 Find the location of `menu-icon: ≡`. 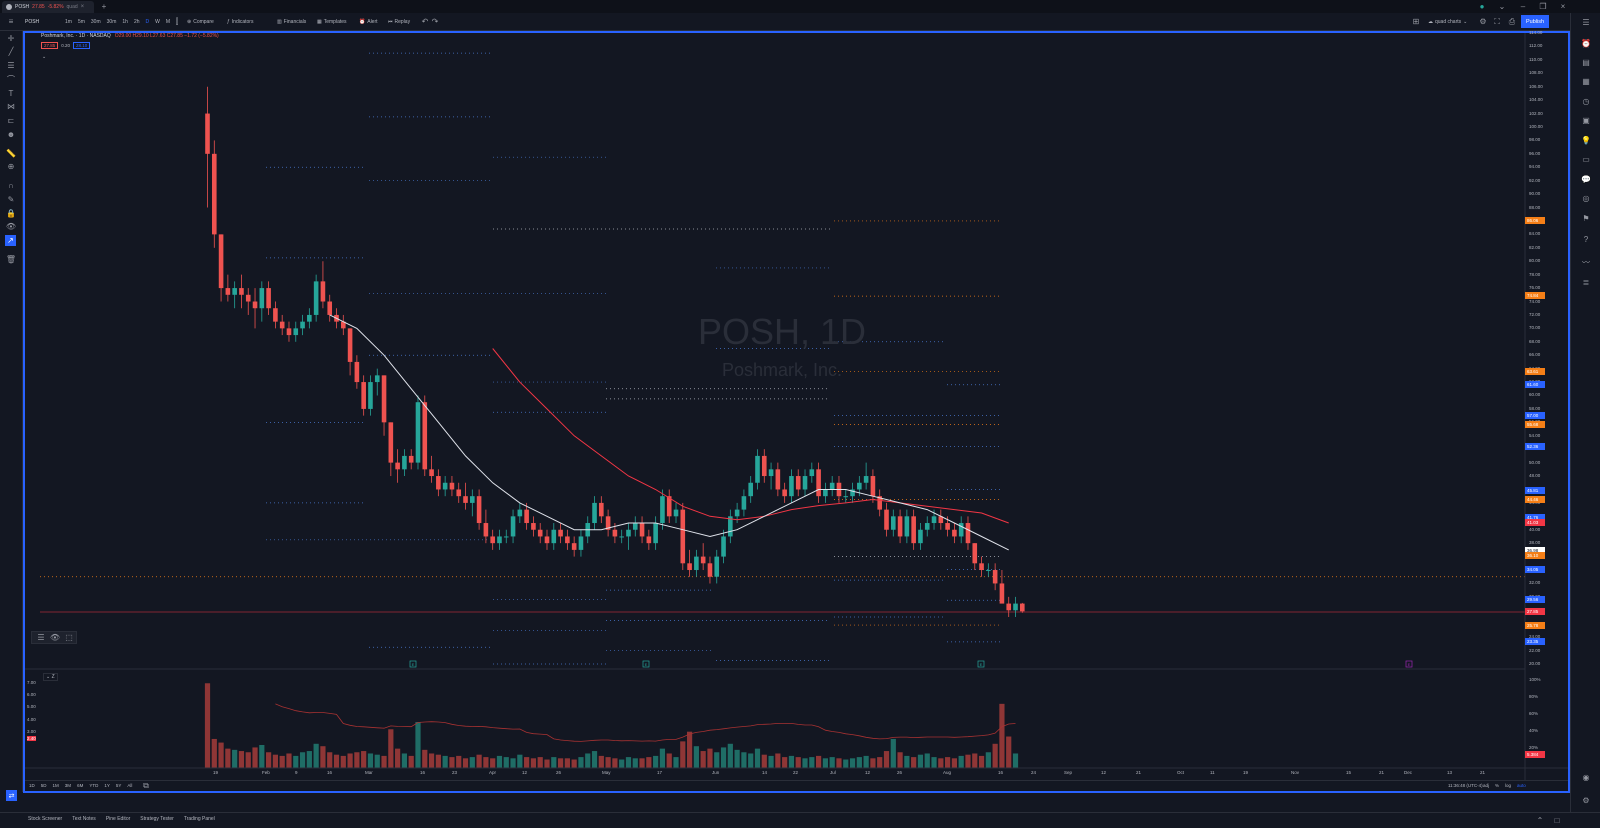

menu-icon: ≡ is located at coordinates (11, 21).